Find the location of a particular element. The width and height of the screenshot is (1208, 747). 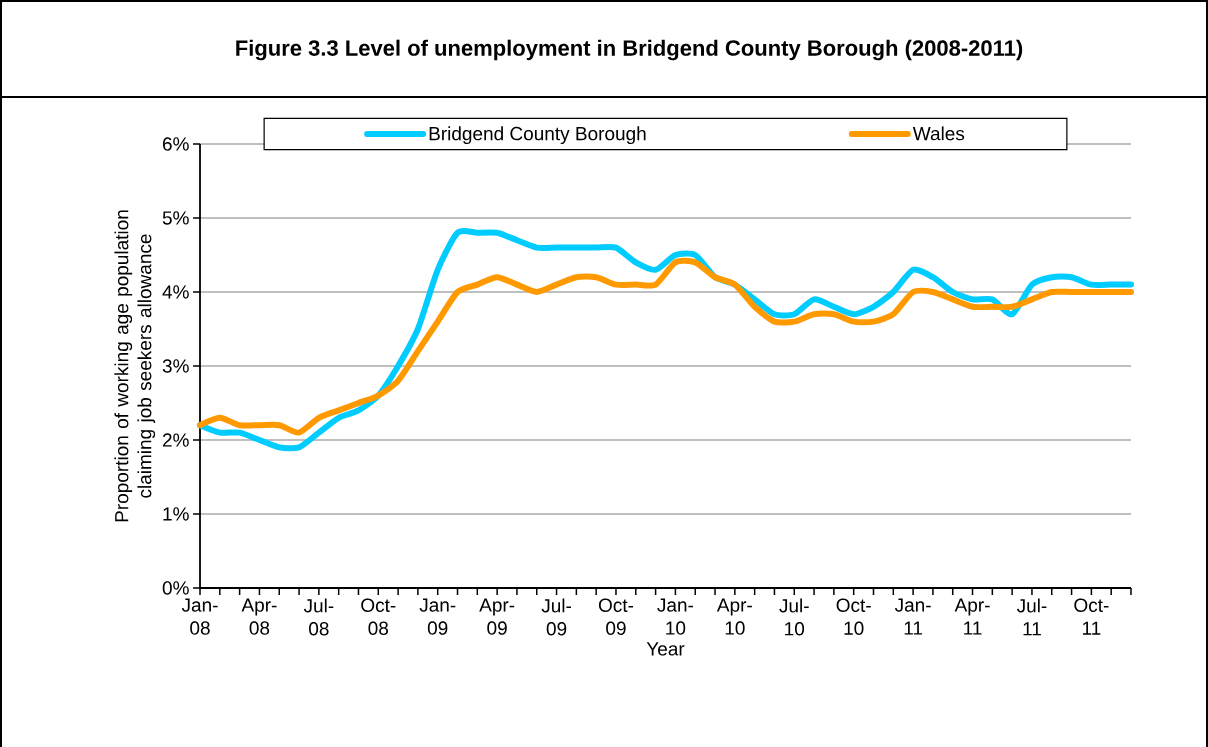

y-axis-title: Proportion of working age population claiming job seekers allowance is located at coordinates (135, 366).